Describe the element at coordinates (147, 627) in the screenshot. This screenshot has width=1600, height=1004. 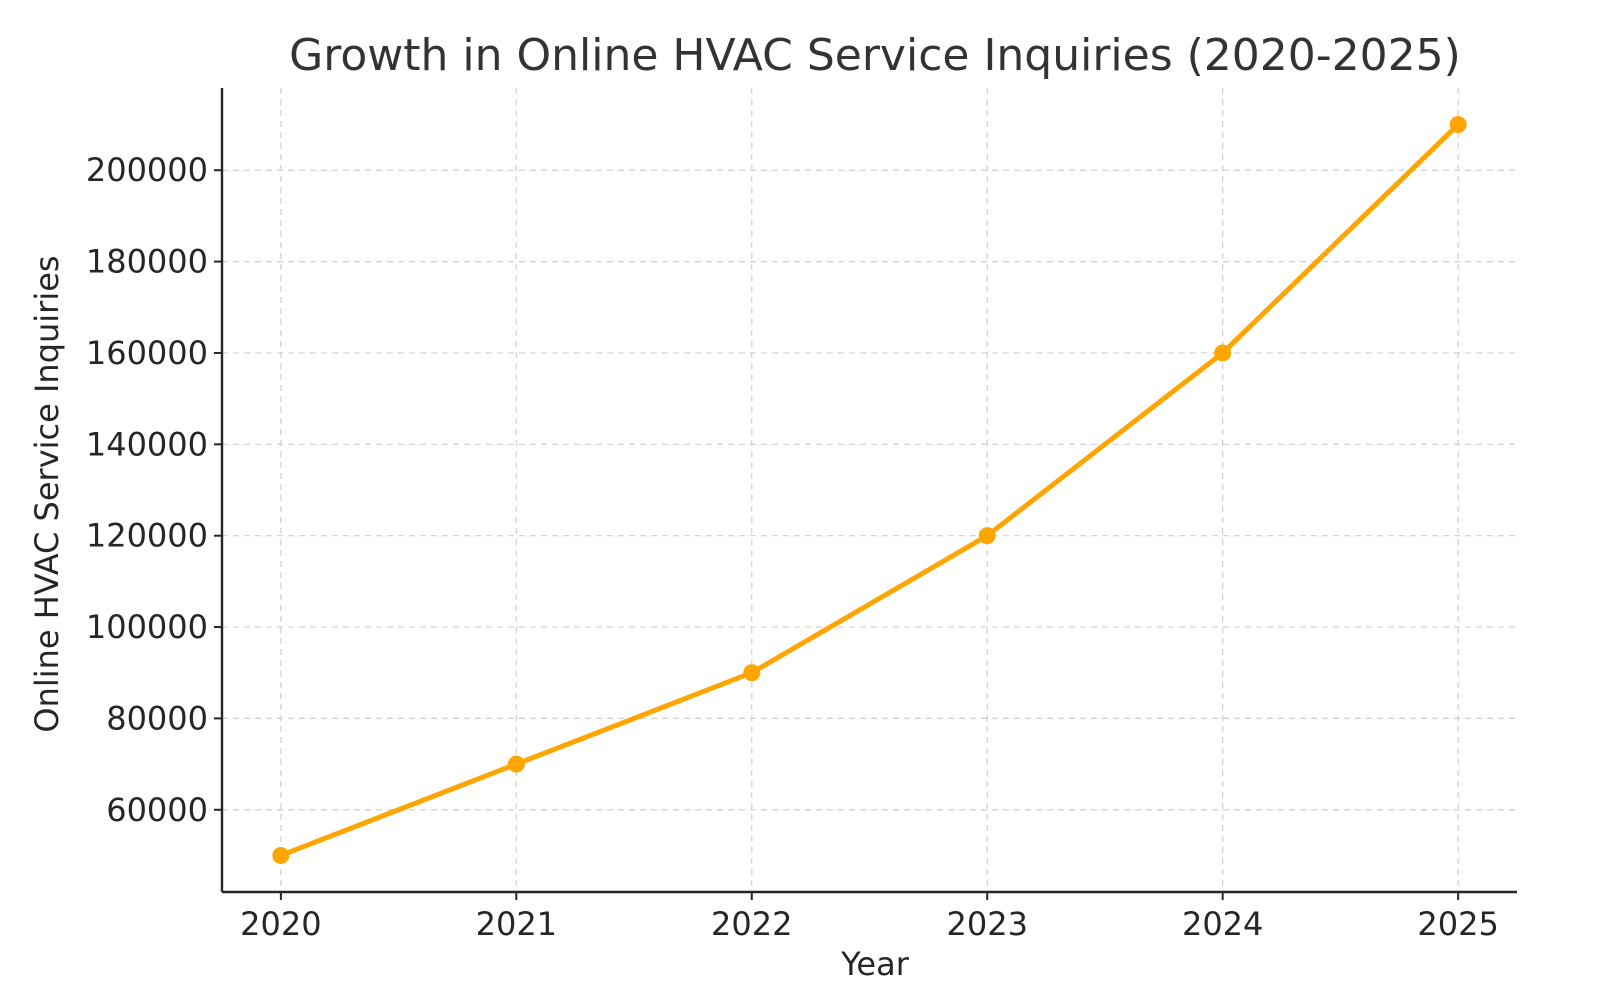
I see `y-tick-label: 100000` at that location.